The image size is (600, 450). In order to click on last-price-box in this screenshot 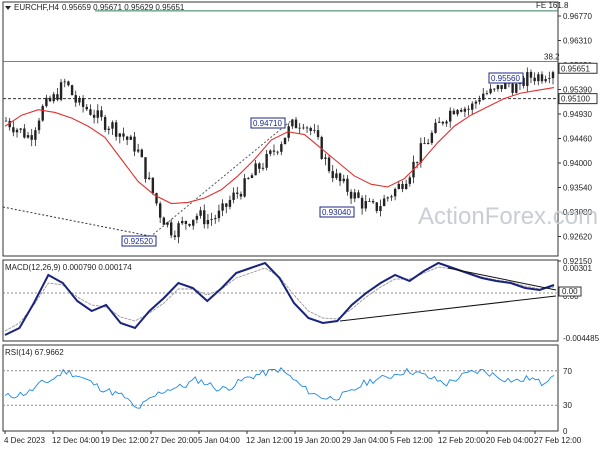, I will do `click(578, 68)`.